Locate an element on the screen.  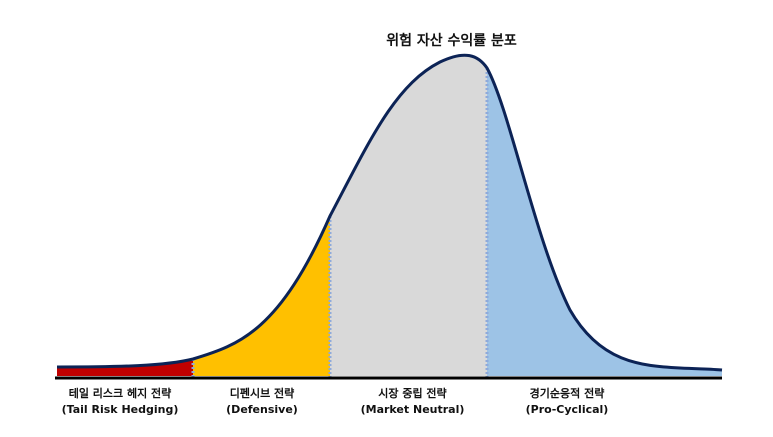
defensive-region is located at coordinates (261, 296).